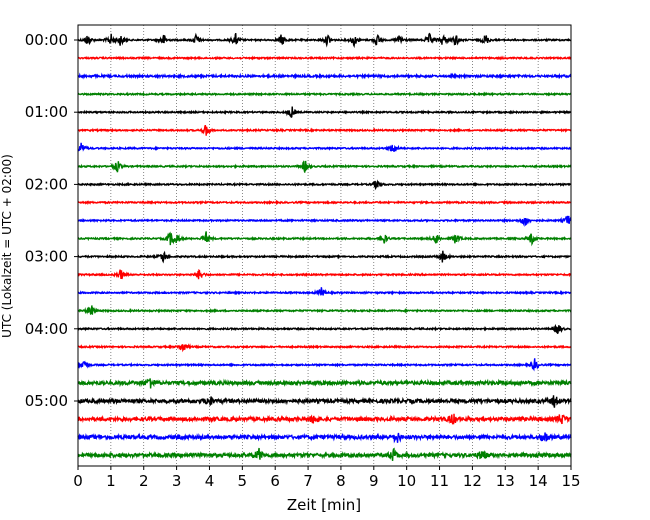 The width and height of the screenshot is (650, 520). What do you see at coordinates (243, 481) in the screenshot?
I see `x-tick-label: 5` at bounding box center [243, 481].